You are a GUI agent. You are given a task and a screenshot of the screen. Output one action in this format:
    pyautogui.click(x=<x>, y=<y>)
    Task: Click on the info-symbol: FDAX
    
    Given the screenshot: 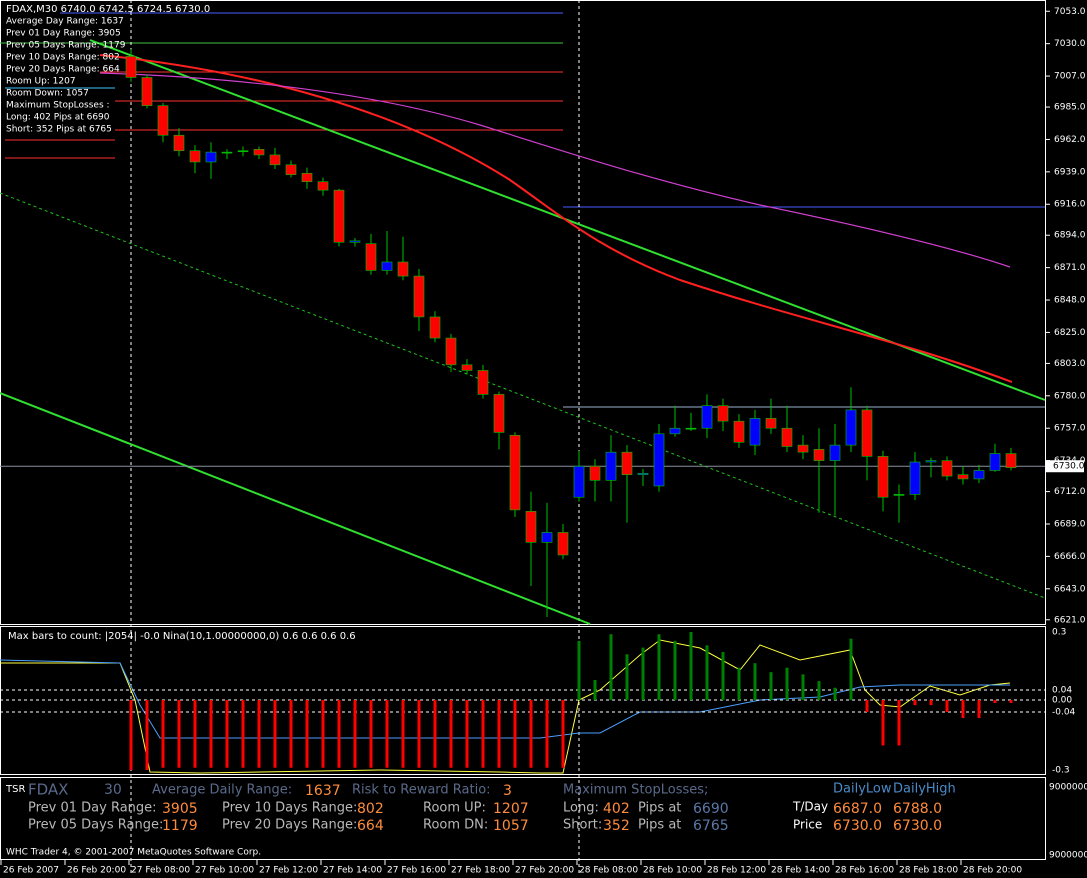 What is the action you would take?
    pyautogui.click(x=48, y=790)
    